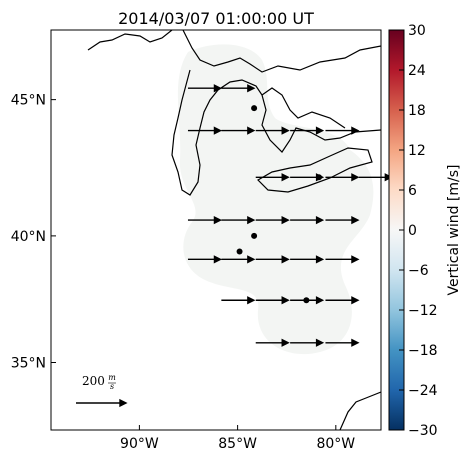 Image resolution: width=471 pixels, height=464 pixels. I want to click on y-tick-label: 45°N, so click(28, 101).